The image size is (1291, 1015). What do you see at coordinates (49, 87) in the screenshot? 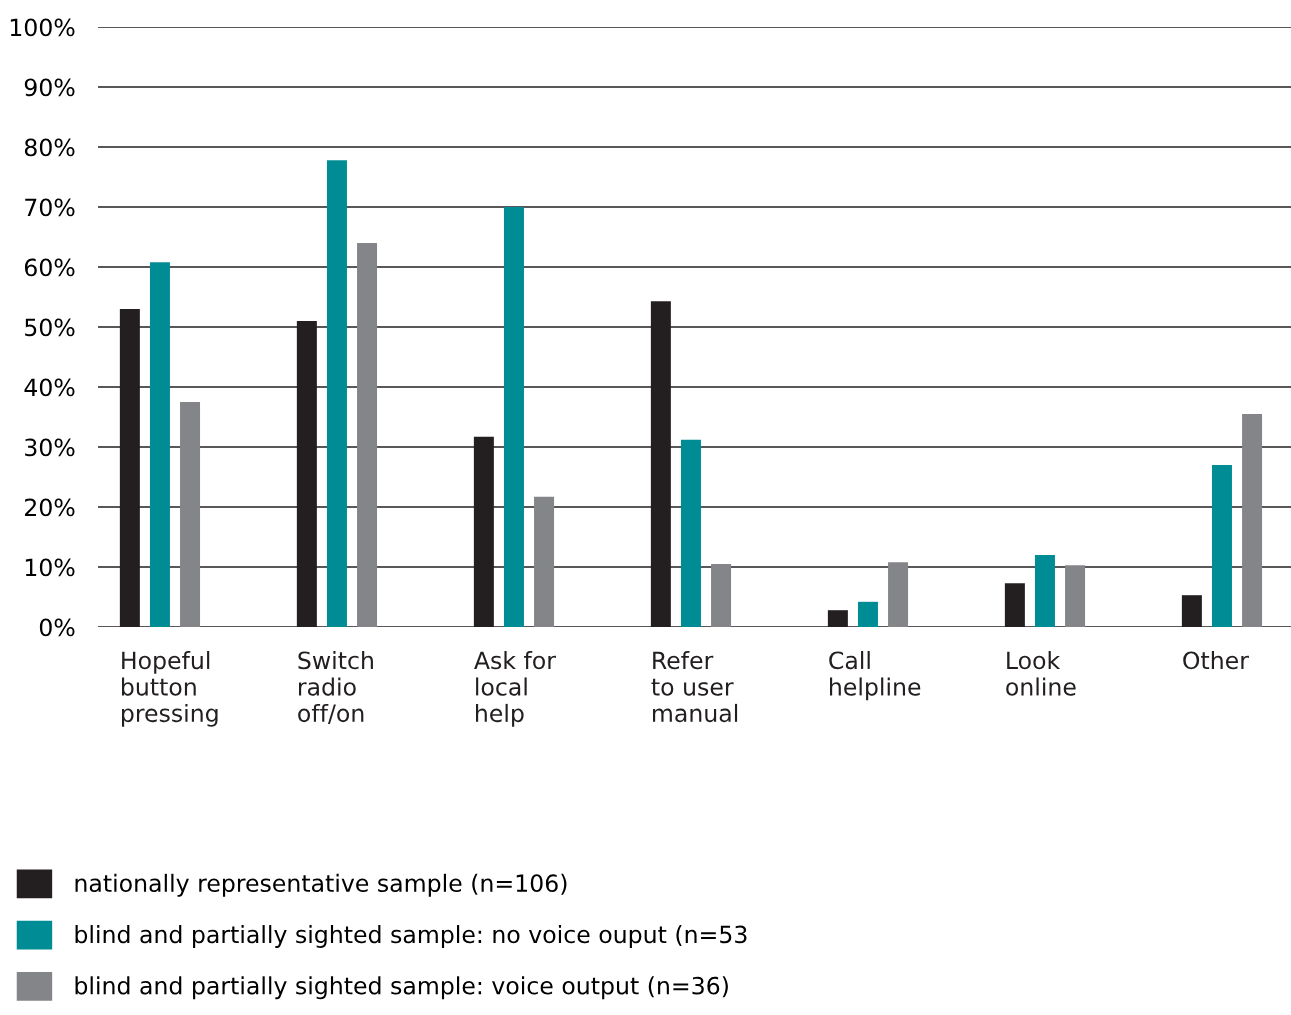
I see `y-tick-label: 90%` at bounding box center [49, 87].